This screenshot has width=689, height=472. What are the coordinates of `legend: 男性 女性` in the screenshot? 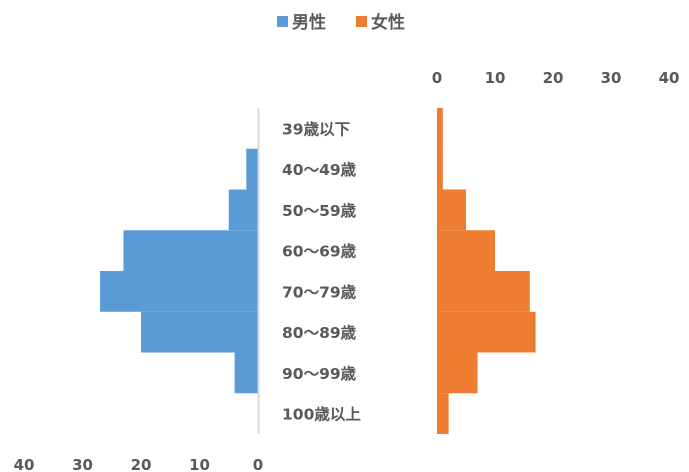 It's located at (341, 22).